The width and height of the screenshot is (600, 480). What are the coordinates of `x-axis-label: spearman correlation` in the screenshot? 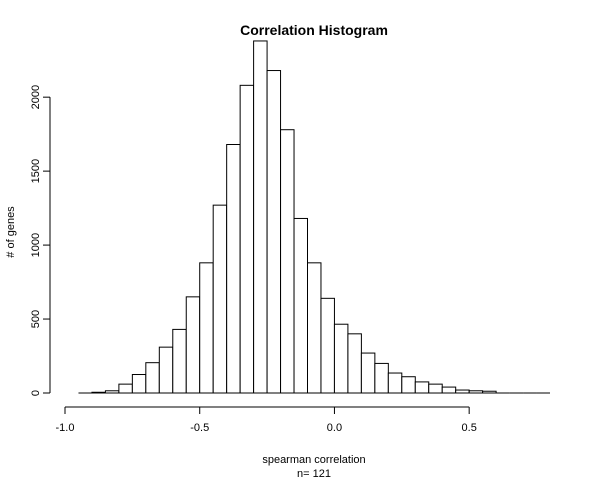 It's located at (313, 460).